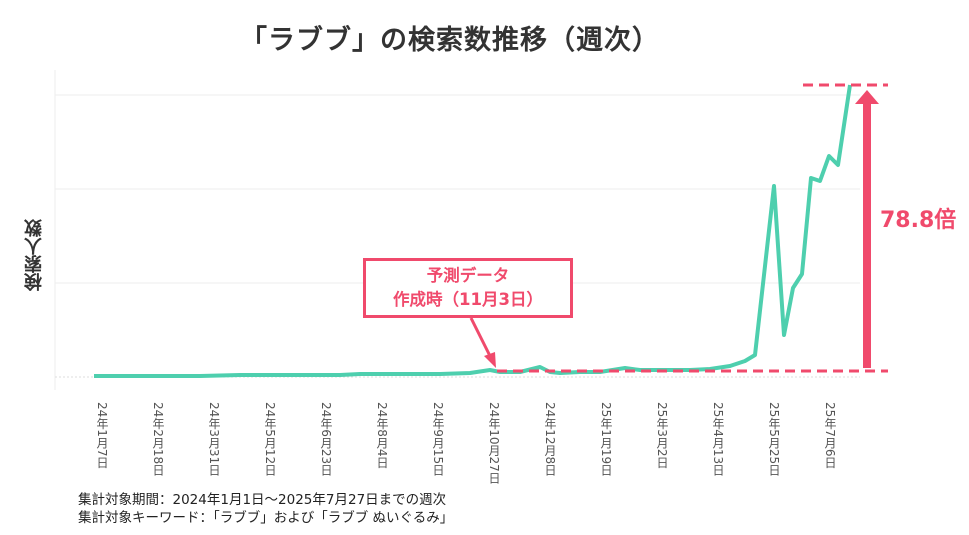 This screenshot has height=535, width=969. What do you see at coordinates (262, 500) in the screenshot?
I see `note-period: 集計対象期間：2024年1月1日～2025年7月27日までの週次` at bounding box center [262, 500].